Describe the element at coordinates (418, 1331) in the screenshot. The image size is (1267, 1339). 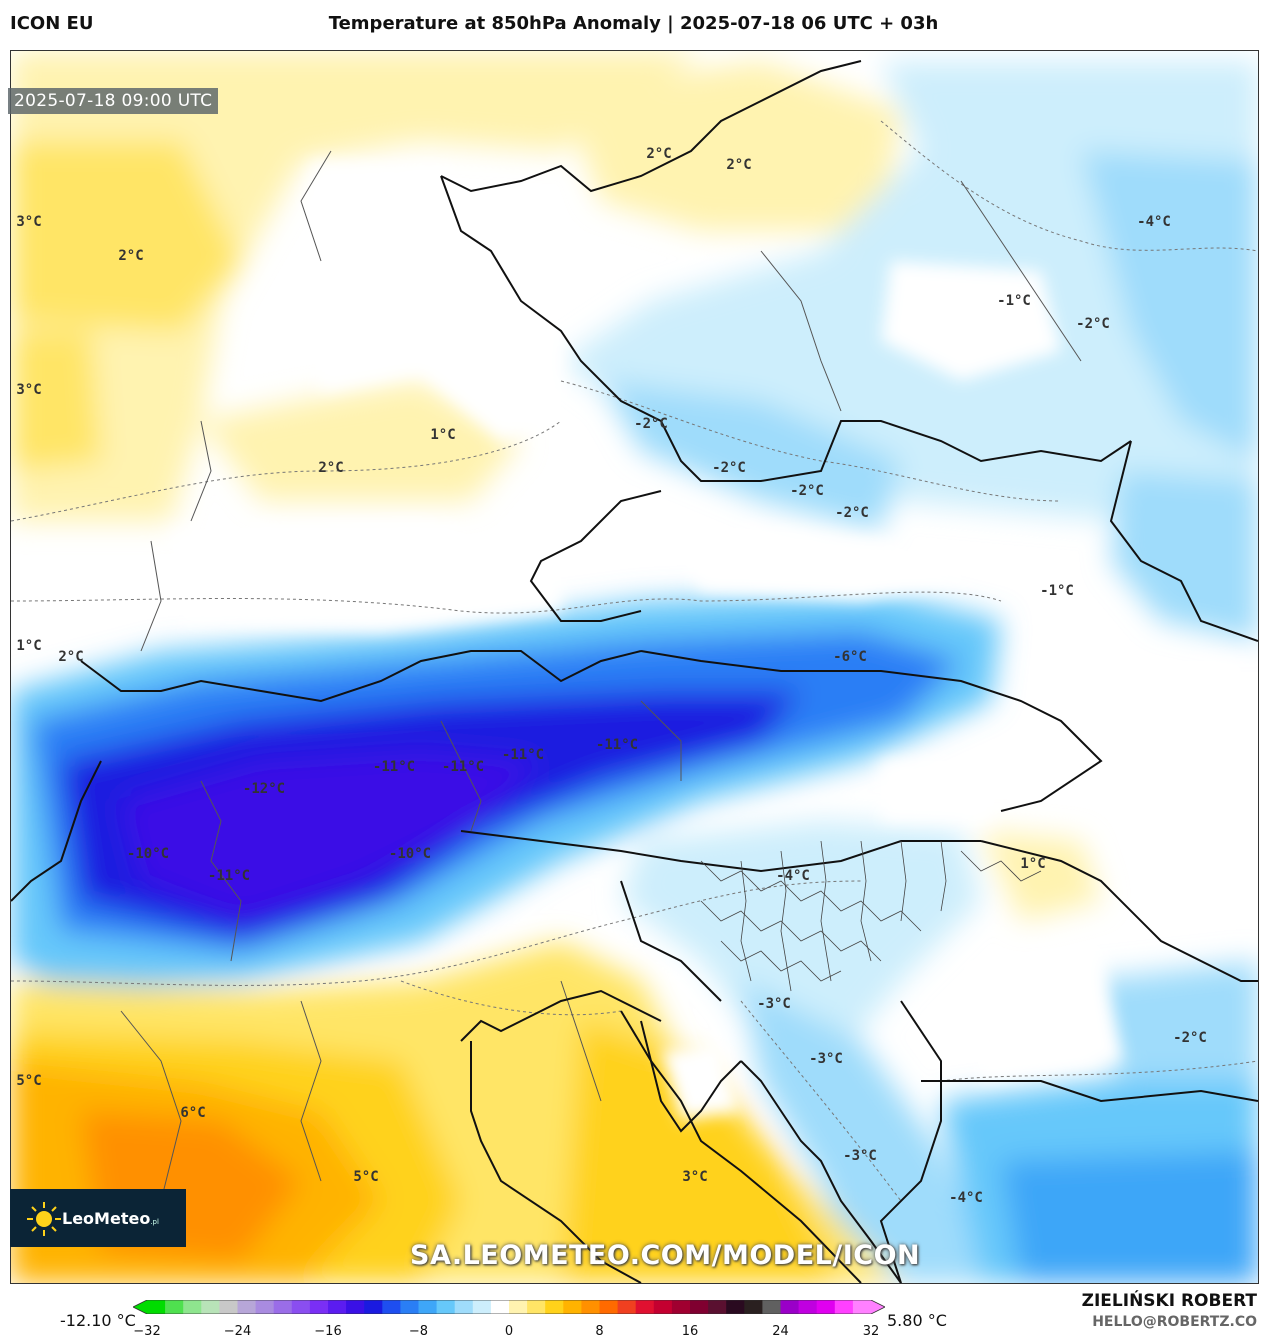
I see `colorbar-tick-label: −8` at that location.